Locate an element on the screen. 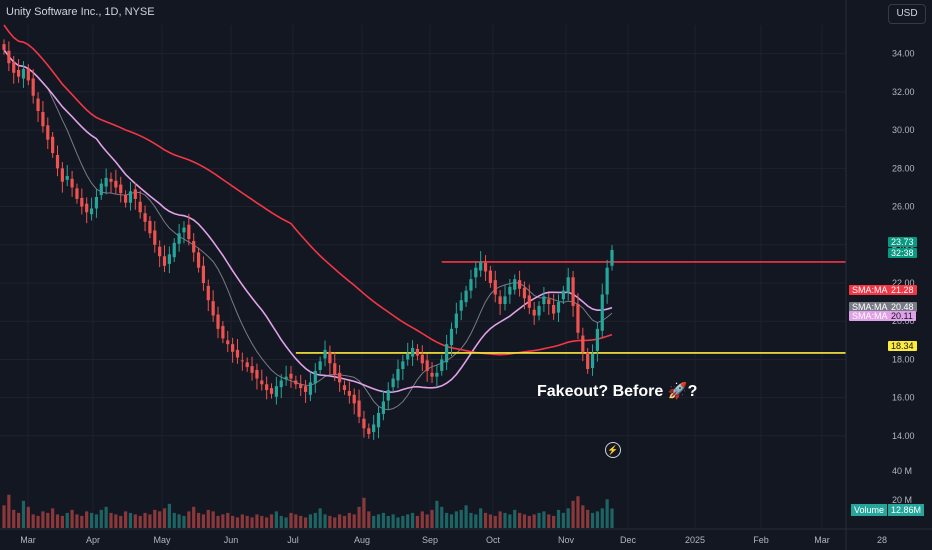 The image size is (932, 550). x-tick-label: Feb is located at coordinates (761, 540).